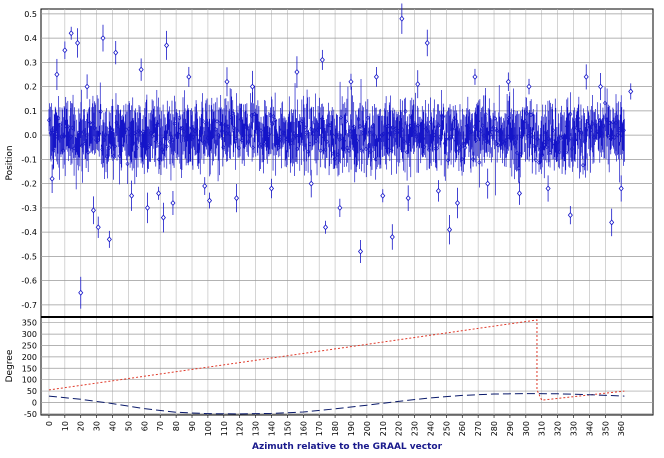 The height and width of the screenshot is (458, 664). Describe the element at coordinates (29, 281) in the screenshot. I see `top-ytick-label: -0.6` at that location.